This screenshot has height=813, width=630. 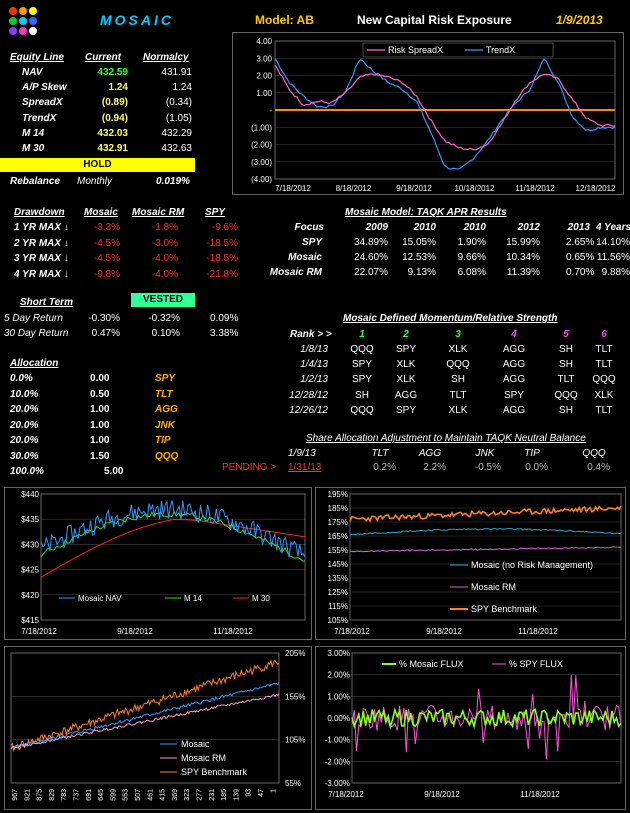 What do you see at coordinates (173, 548) in the screenshot?
I see `m30-line` at bounding box center [173, 548].